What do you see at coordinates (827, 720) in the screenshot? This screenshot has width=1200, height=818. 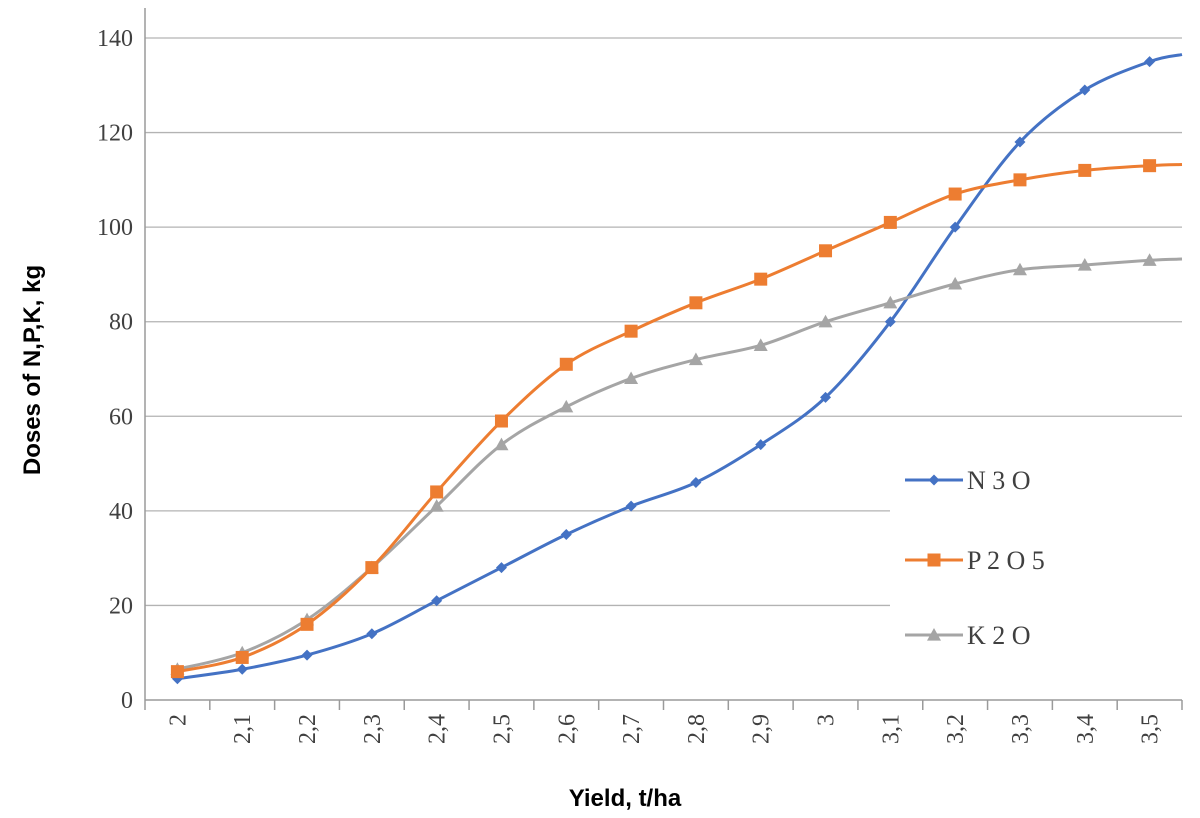 I see `x-tick-label: 3` at bounding box center [827, 720].